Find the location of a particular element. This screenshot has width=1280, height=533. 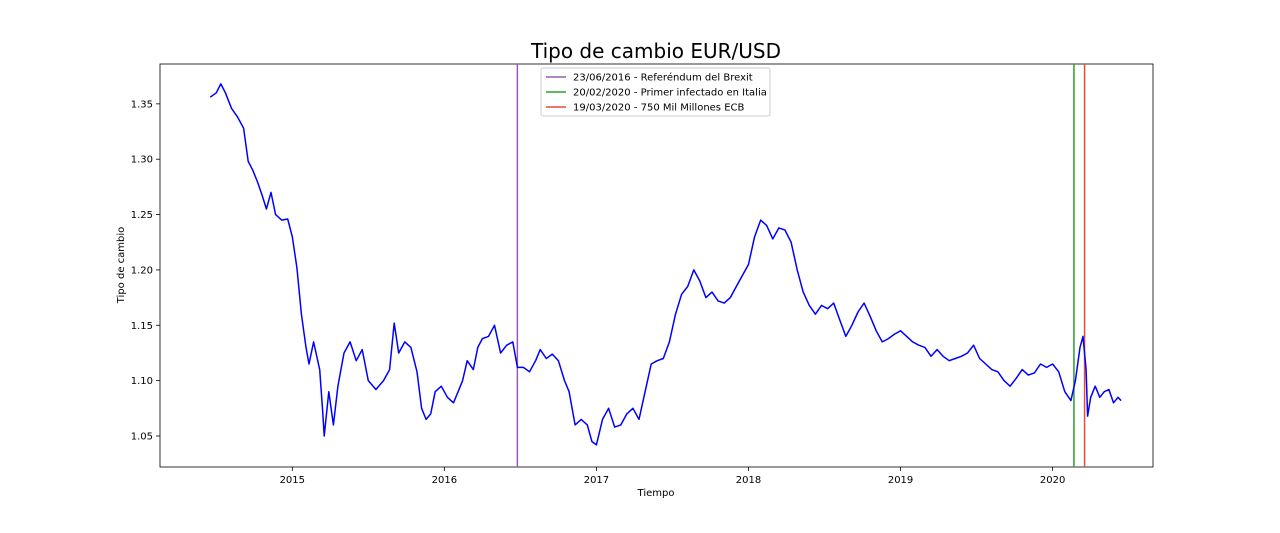

y-tick-label-4: 1.25 is located at coordinates (142, 215).